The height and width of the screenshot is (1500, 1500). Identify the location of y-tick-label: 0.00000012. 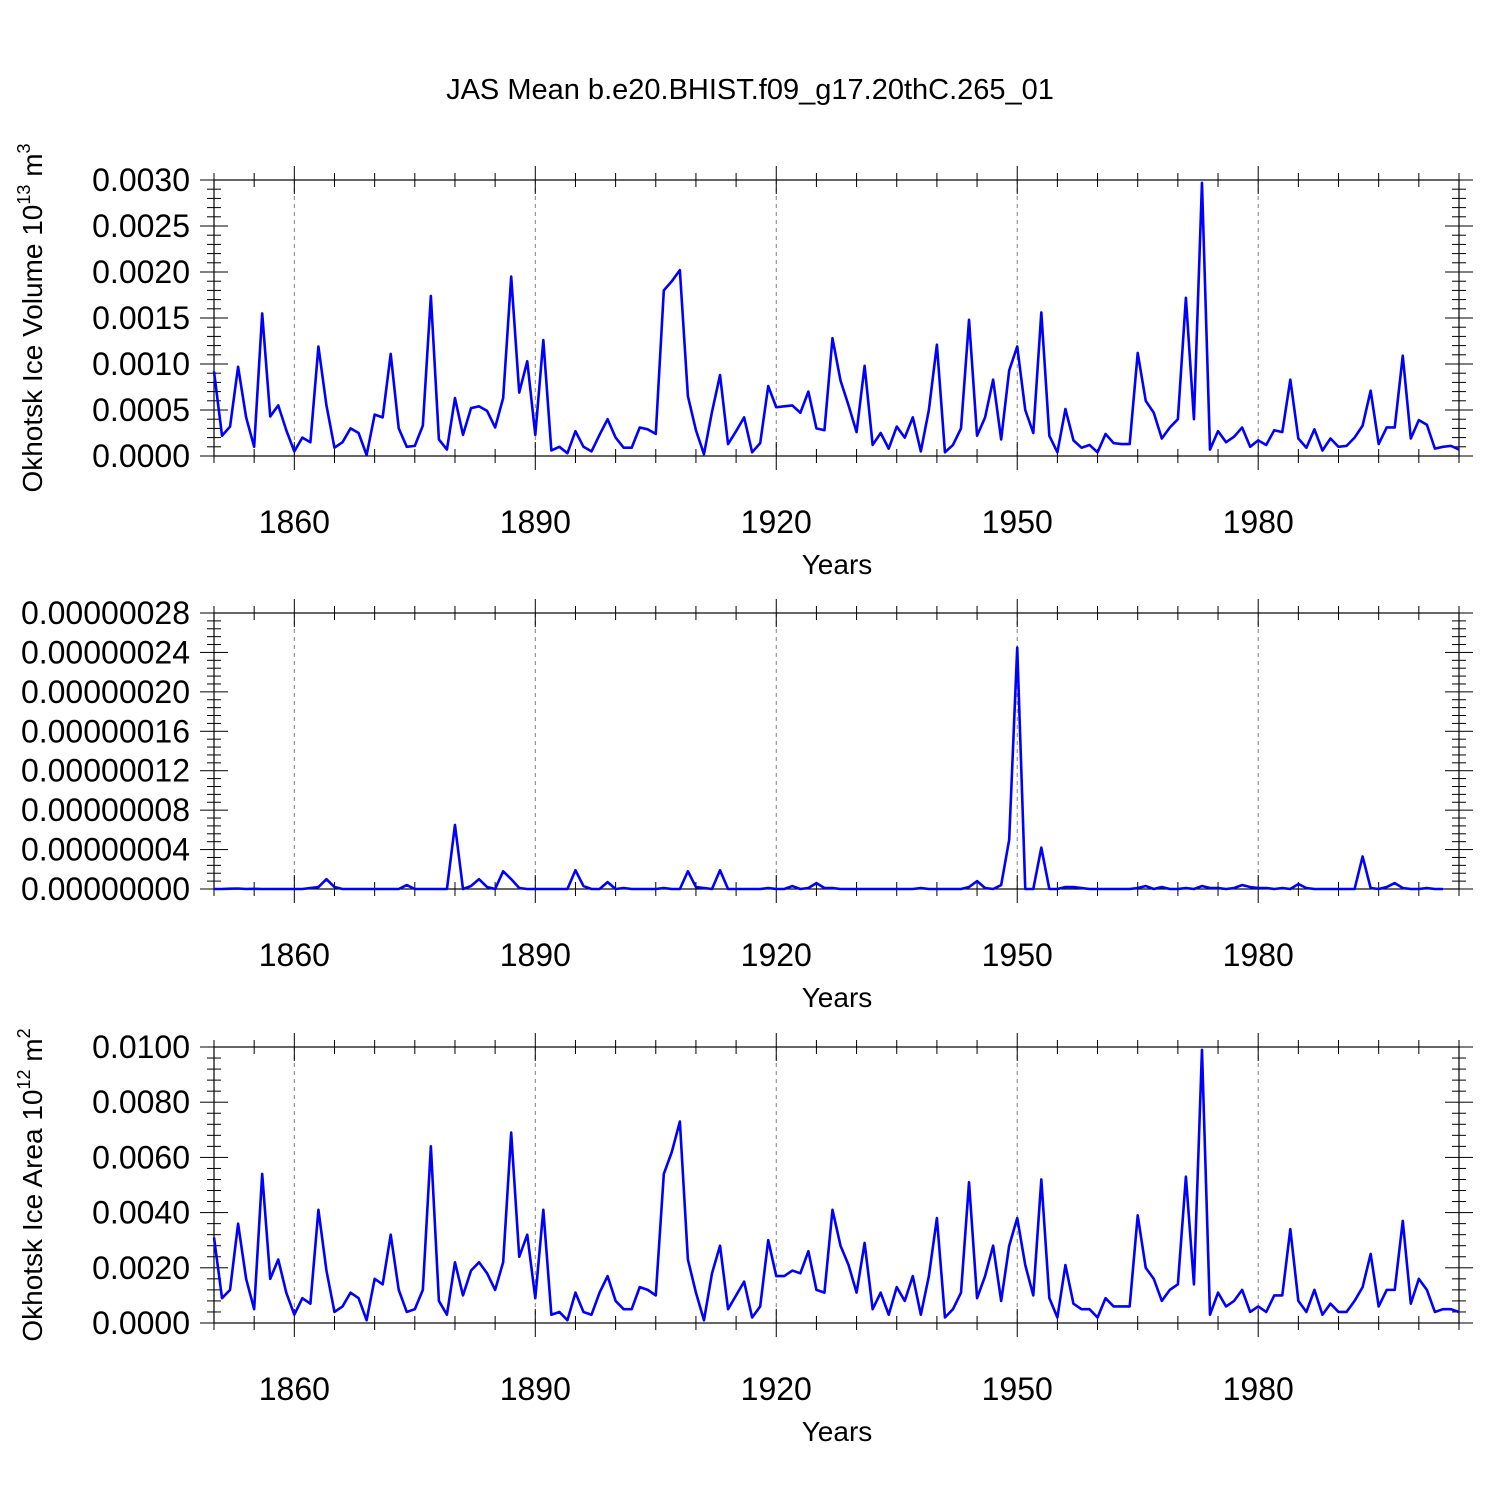
(105, 771).